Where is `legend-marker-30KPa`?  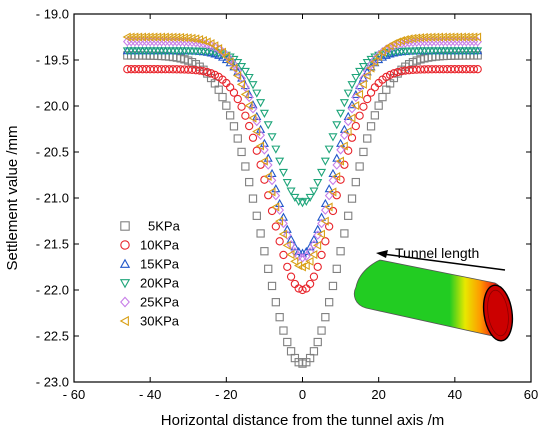 legend-marker-30KPa is located at coordinates (124, 321).